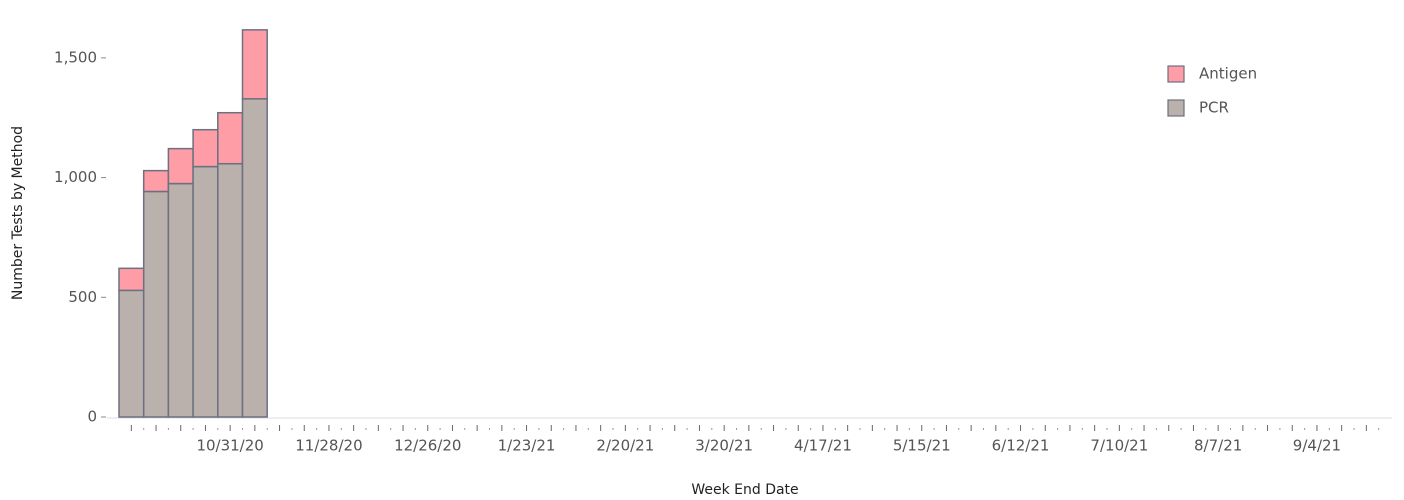 The image size is (1404, 500). What do you see at coordinates (1021, 446) in the screenshot?
I see `x-tick-label: 6/12/21` at bounding box center [1021, 446].